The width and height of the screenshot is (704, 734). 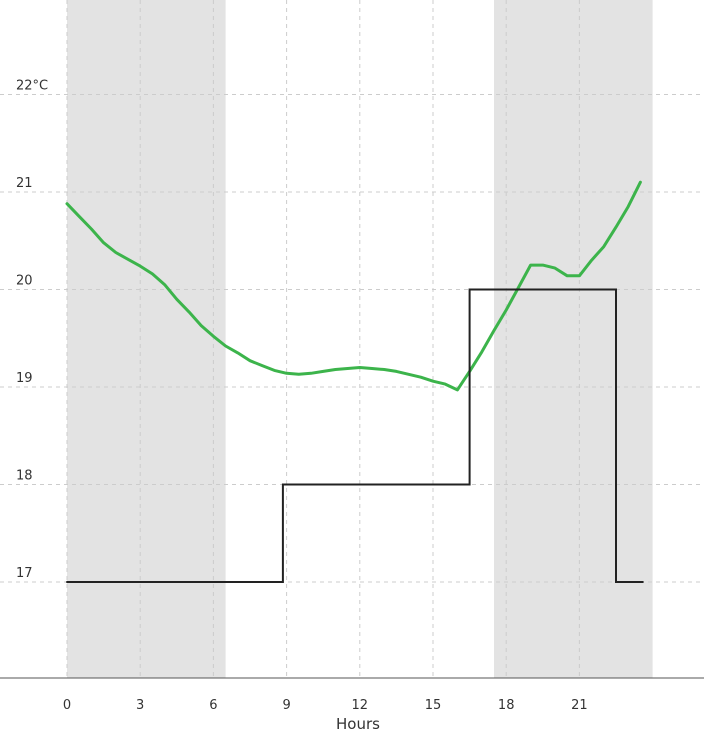 What do you see at coordinates (24, 378) in the screenshot?
I see `y-tick-label: 19` at bounding box center [24, 378].